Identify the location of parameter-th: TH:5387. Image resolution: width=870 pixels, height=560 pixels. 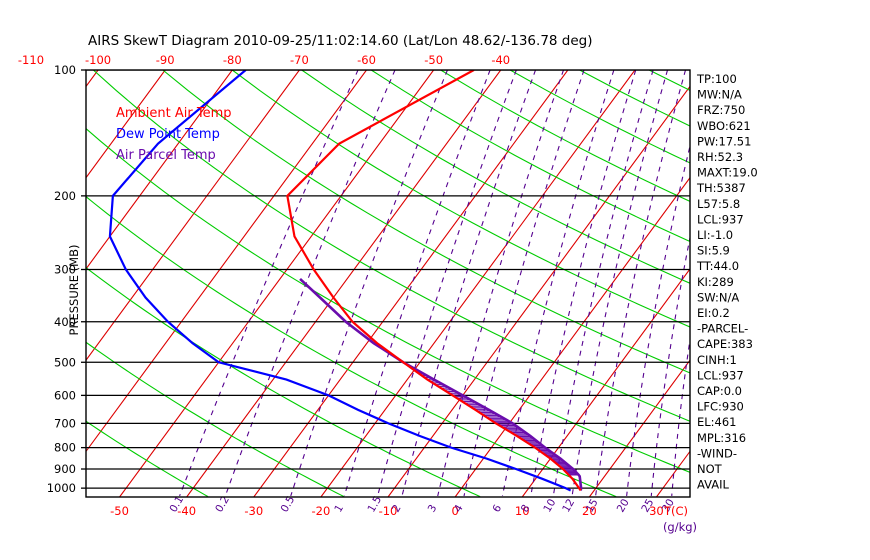
(721, 188).